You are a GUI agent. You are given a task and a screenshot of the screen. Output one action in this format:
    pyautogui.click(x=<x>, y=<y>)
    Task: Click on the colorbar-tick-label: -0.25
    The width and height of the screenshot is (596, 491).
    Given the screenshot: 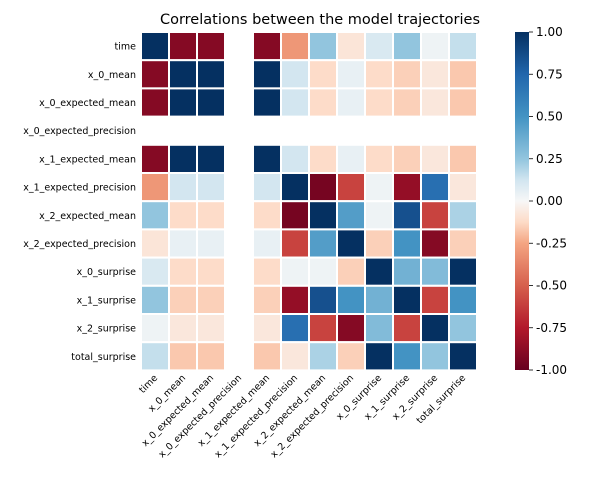 What is the action you would take?
    pyautogui.click(x=551, y=243)
    